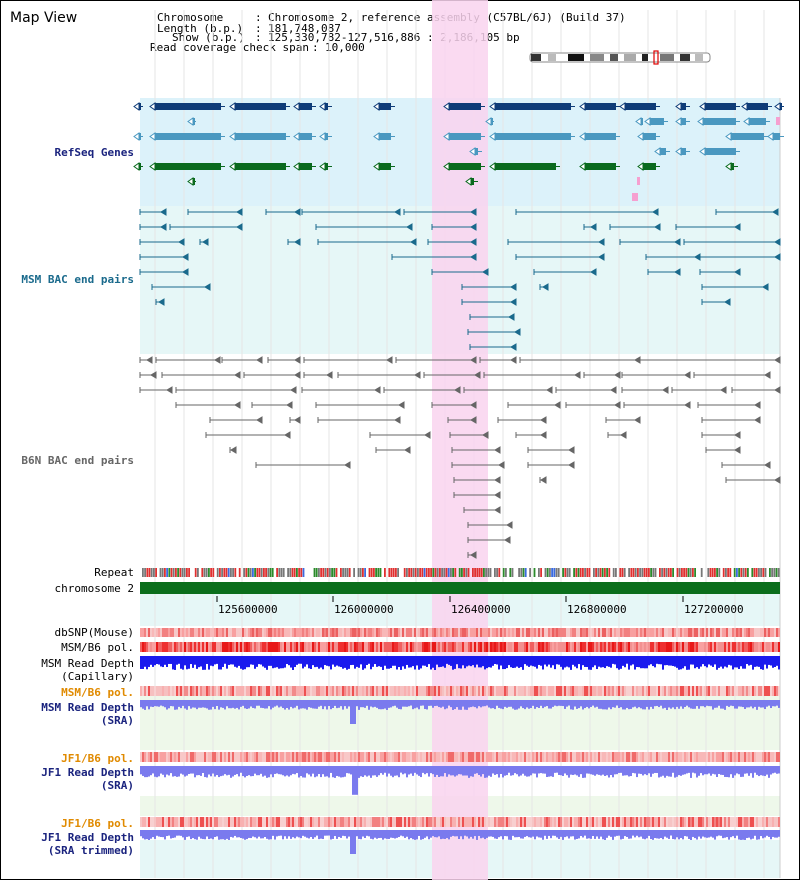  I want to click on track-label-jf1-depth-trim-2: (SRA trimmed), so click(90, 850).